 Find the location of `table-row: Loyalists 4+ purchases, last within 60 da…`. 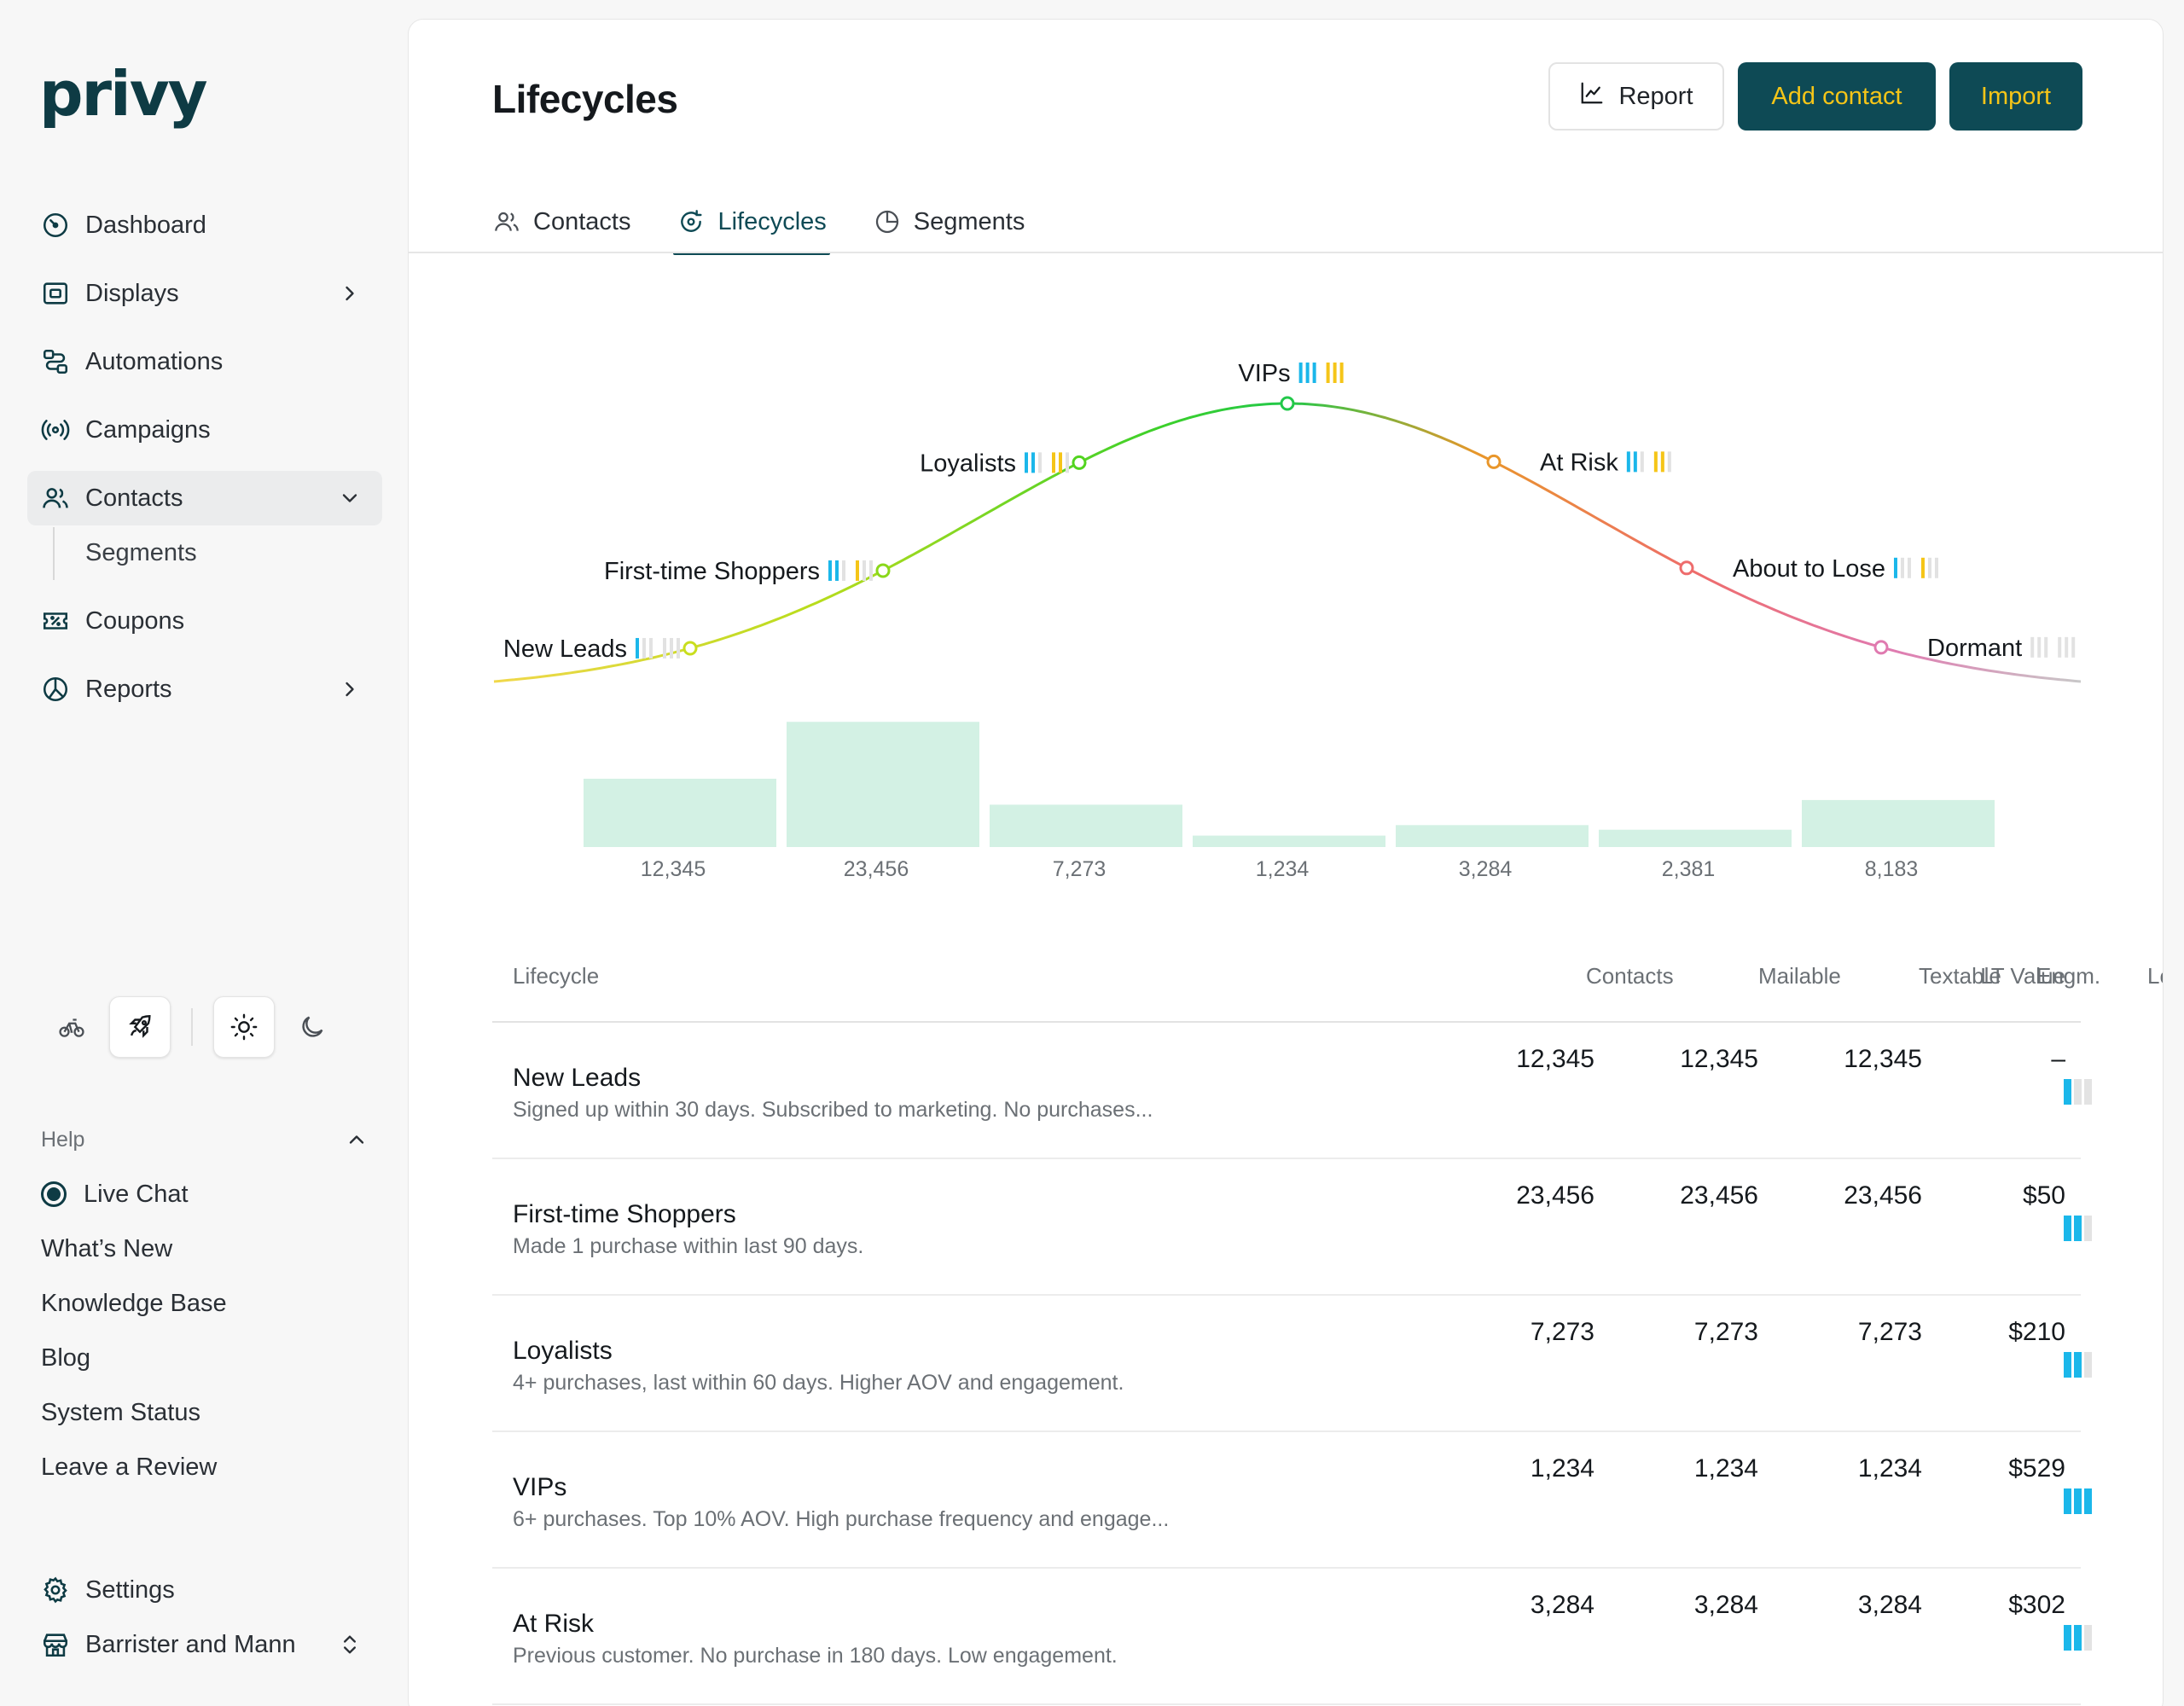

table-row: Loyalists 4+ purchases, last within 60 da… is located at coordinates (1292, 1364).